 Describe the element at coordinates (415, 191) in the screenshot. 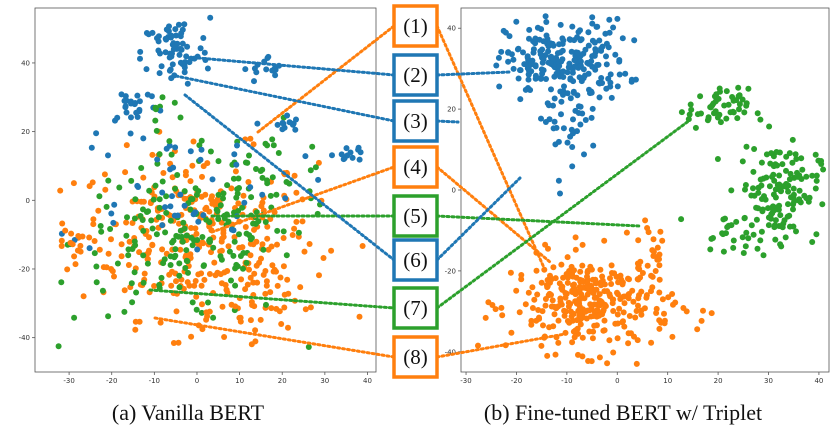

I see `label-boxes: (1) (2) (3) (4) (5) (6) (7) (8)` at that location.